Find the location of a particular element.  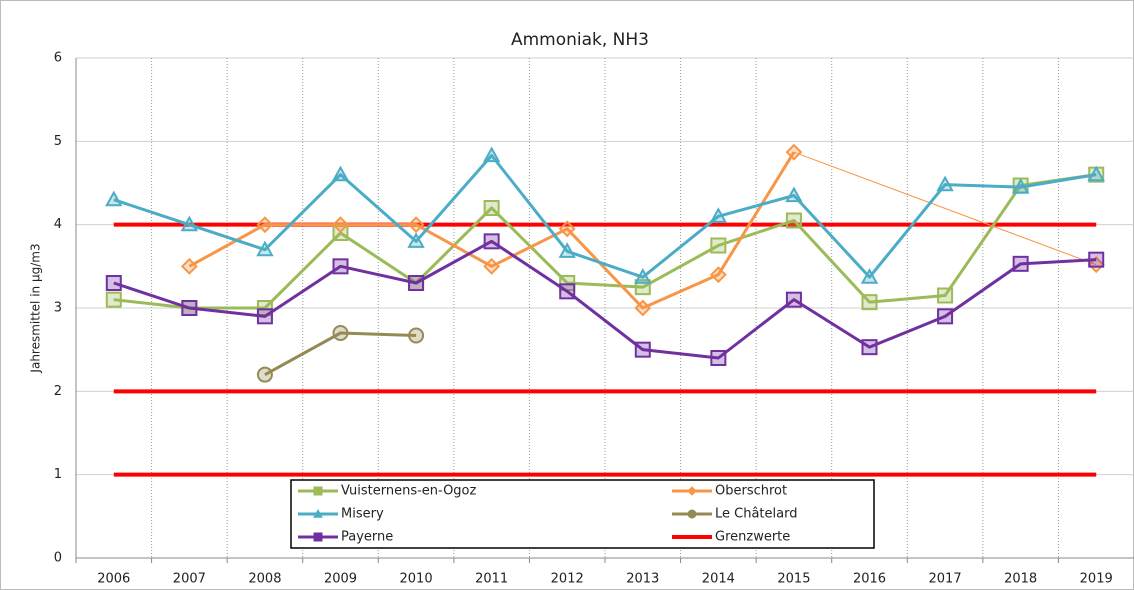

legend-label: Grenzwerte is located at coordinates (752, 537).